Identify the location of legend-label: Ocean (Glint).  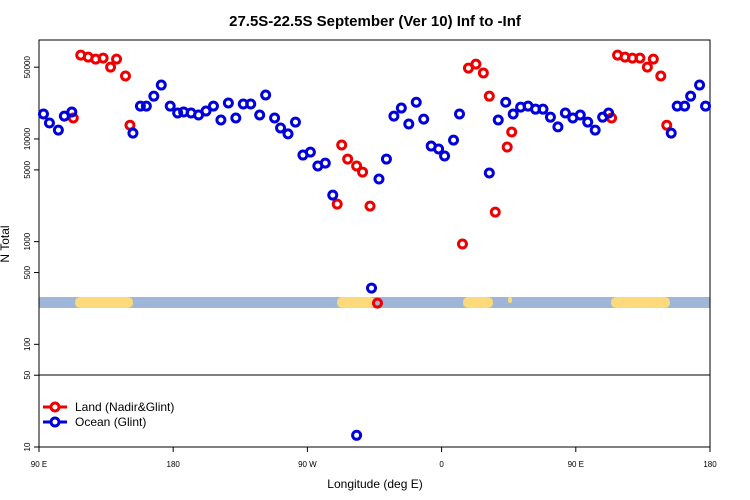
(110, 422).